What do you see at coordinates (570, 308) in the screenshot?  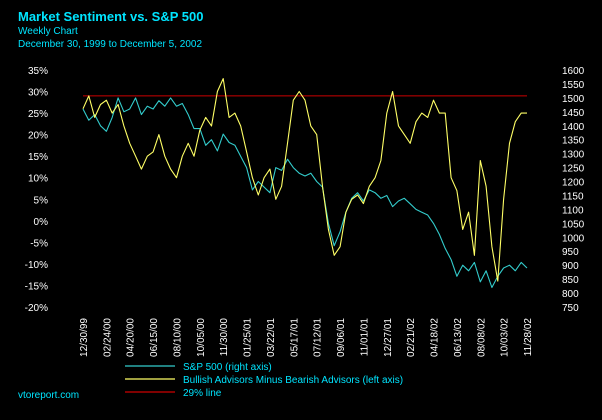 I see `right-tick-label: 750` at bounding box center [570, 308].